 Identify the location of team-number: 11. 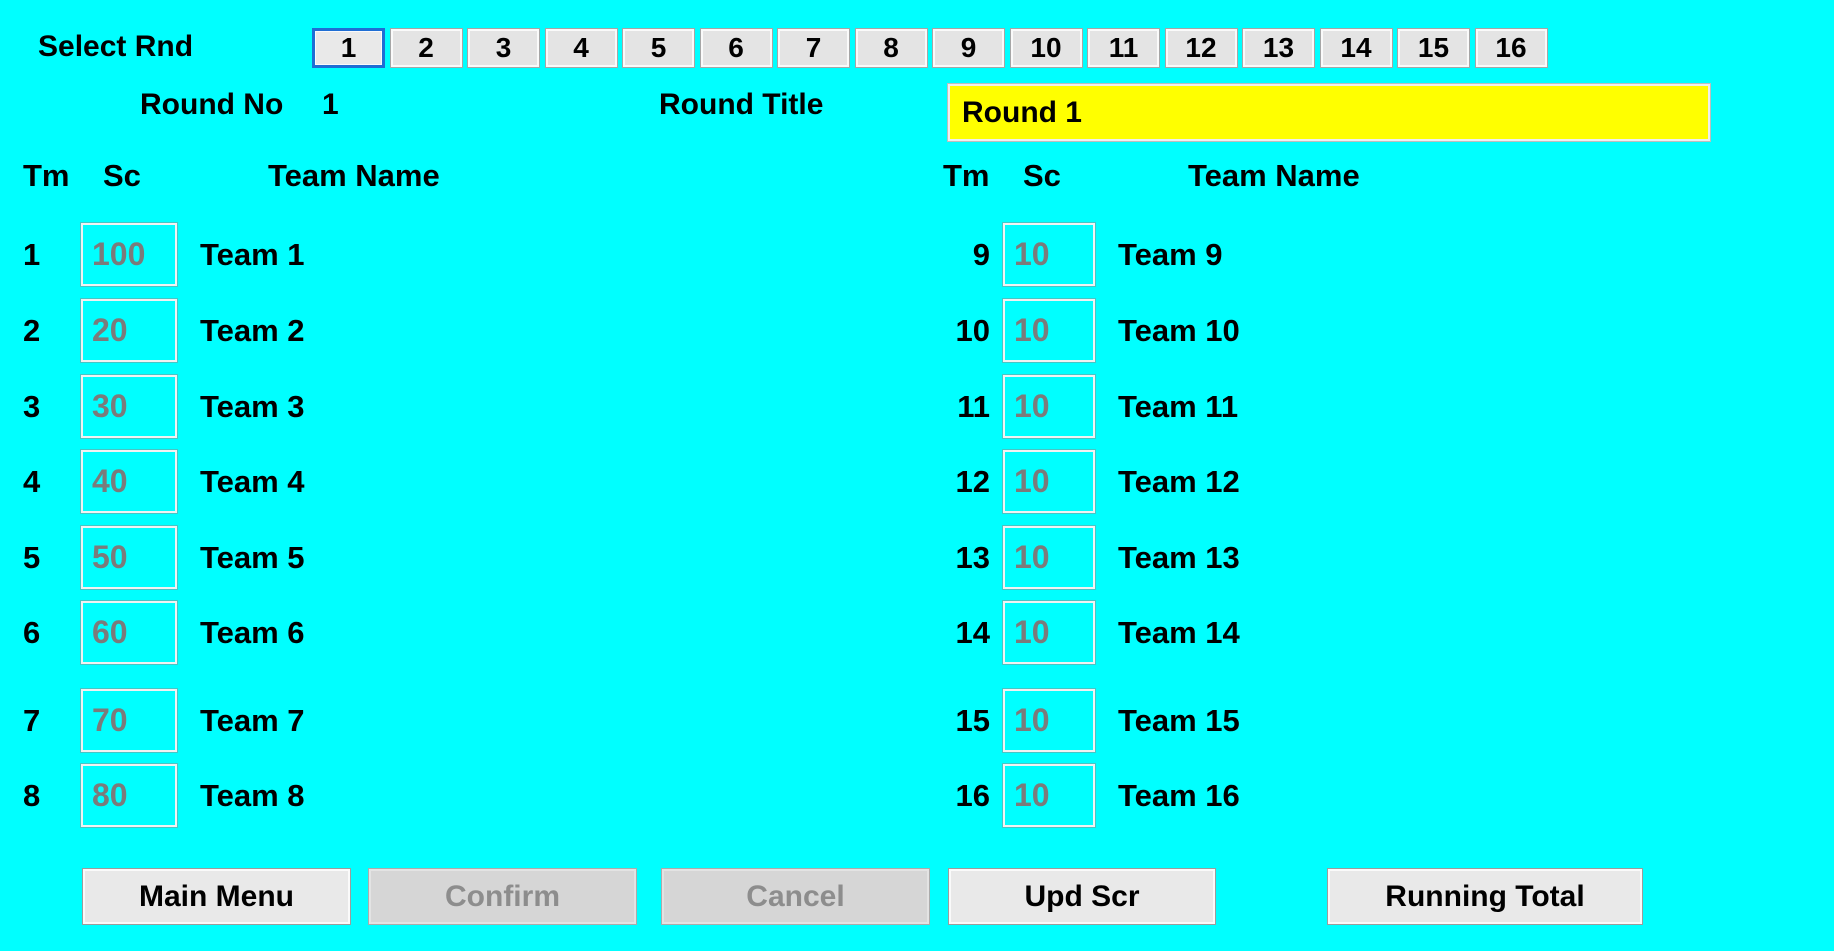
(973, 406).